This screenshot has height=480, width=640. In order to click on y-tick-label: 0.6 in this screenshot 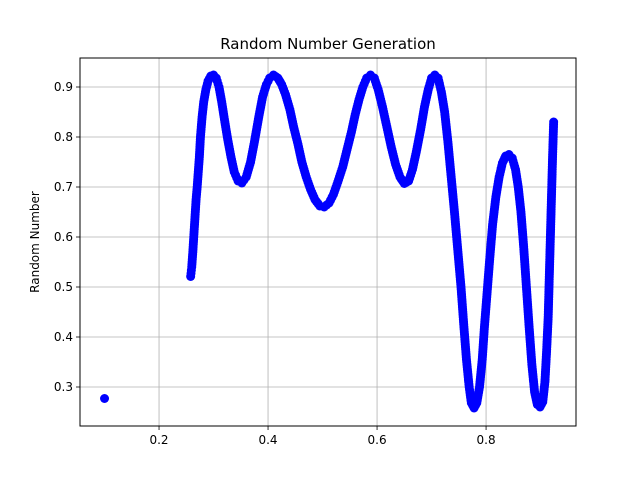, I will do `click(63, 237)`.